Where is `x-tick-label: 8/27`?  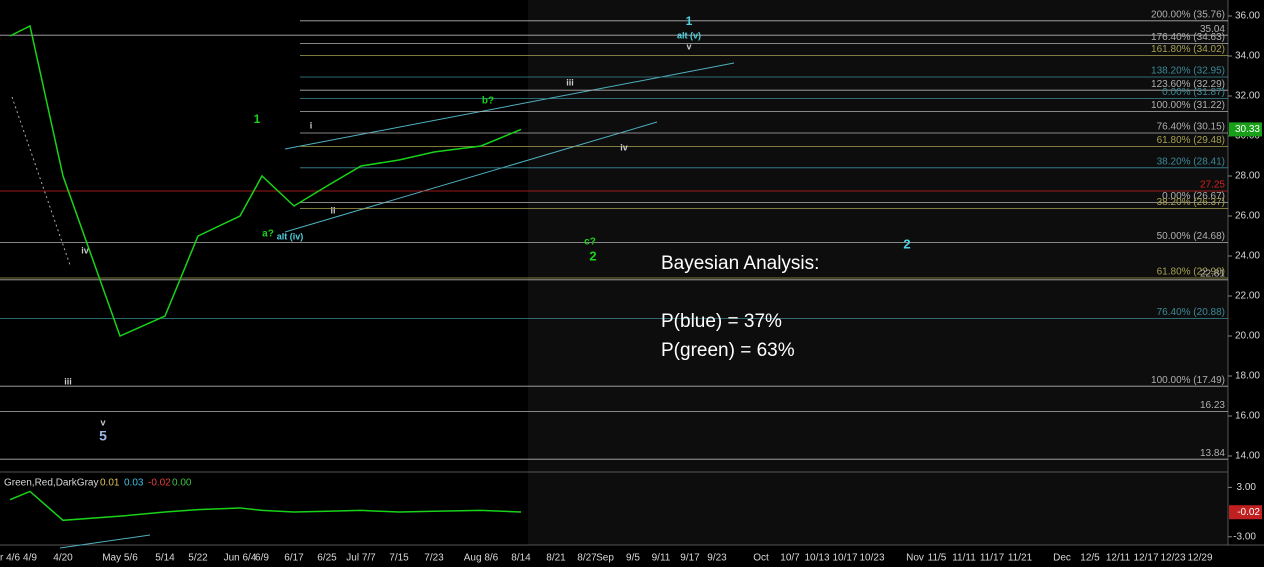 x-tick-label: 8/27 is located at coordinates (587, 558).